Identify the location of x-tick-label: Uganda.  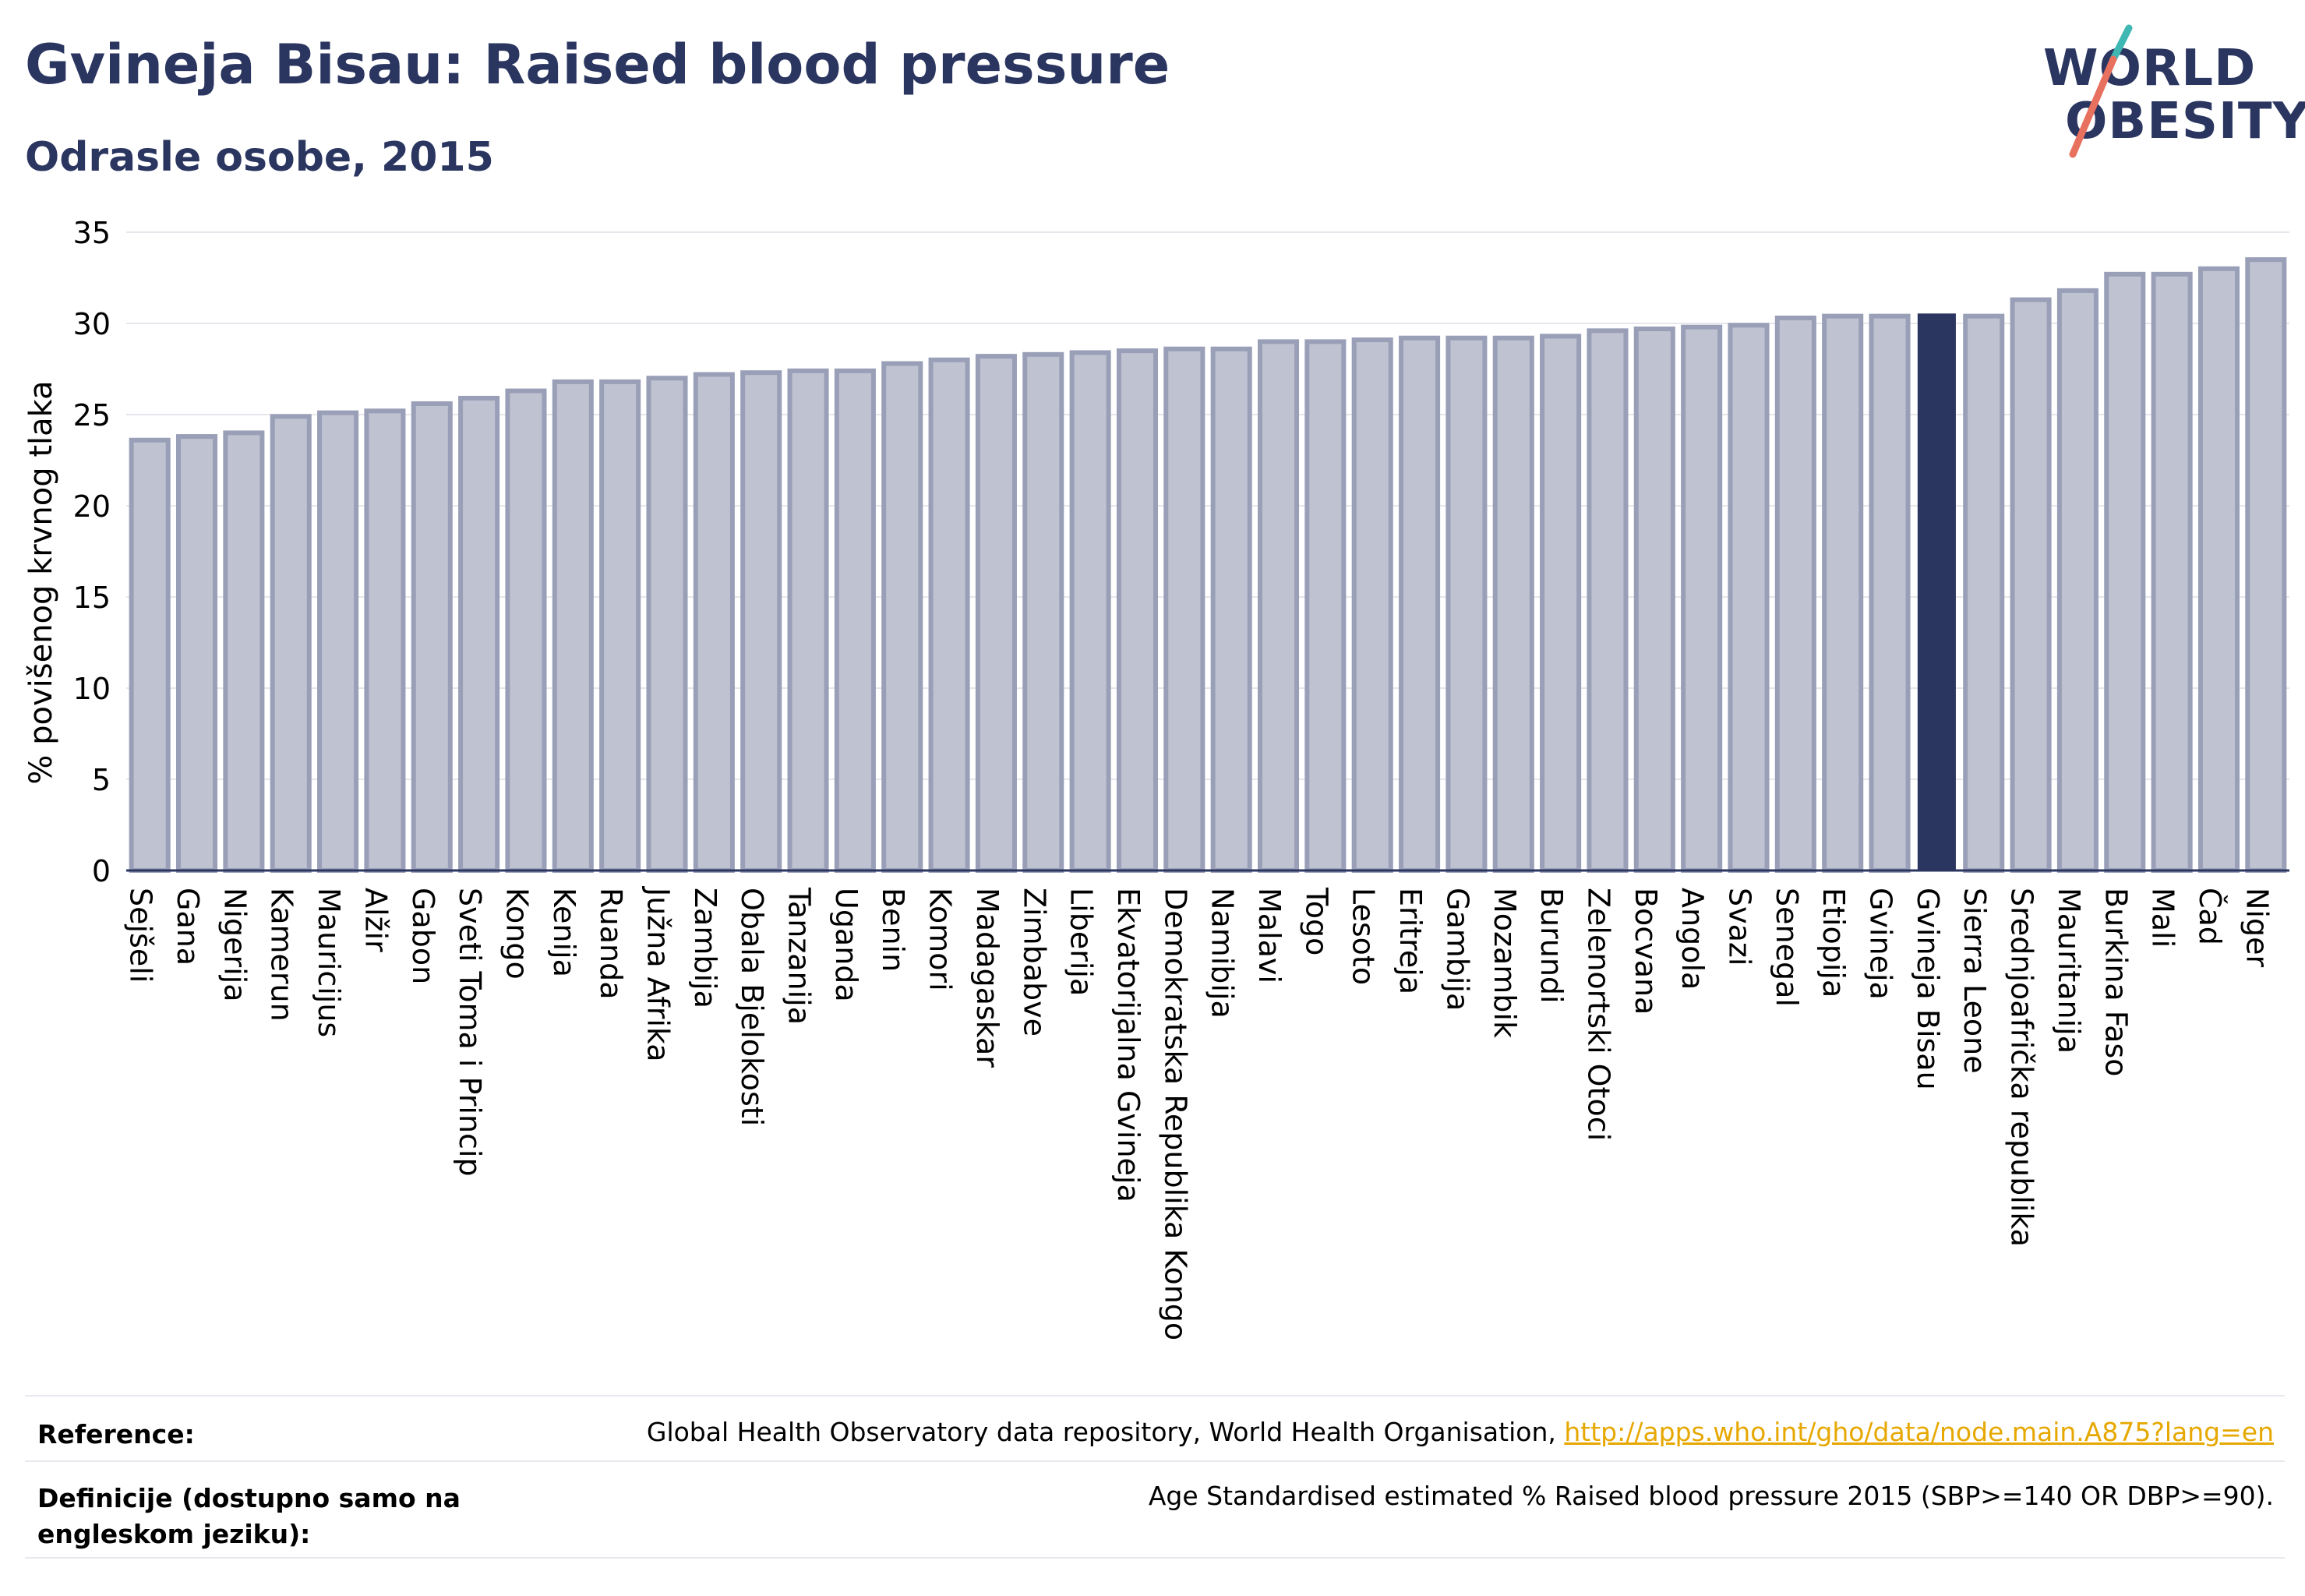
(846, 945).